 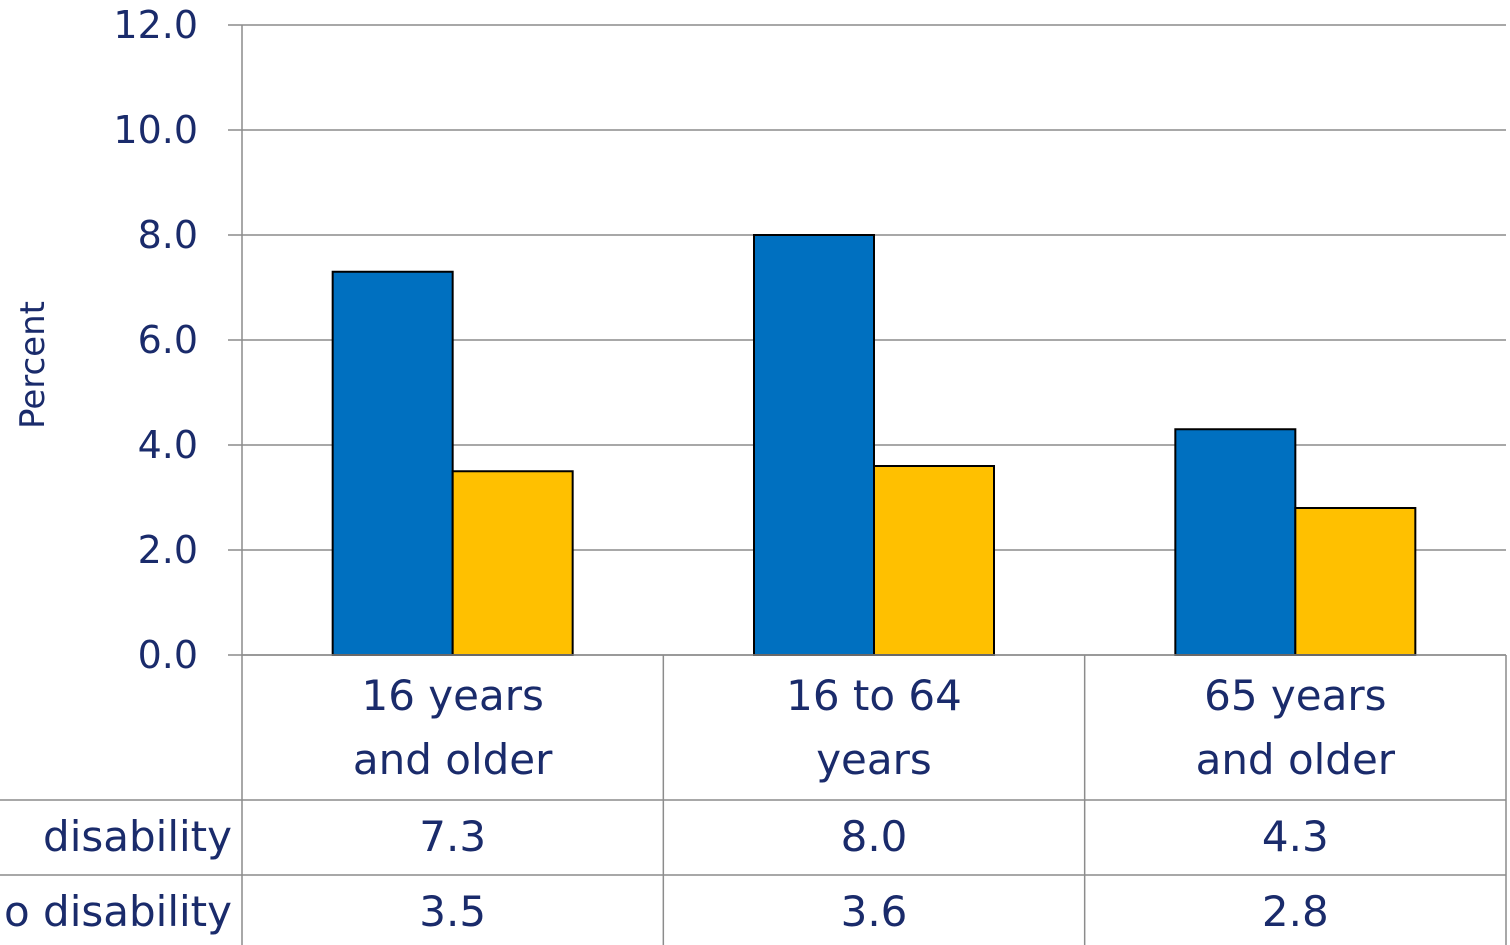 What do you see at coordinates (1295, 695) in the screenshot?
I see `x-category-label: 65 years` at bounding box center [1295, 695].